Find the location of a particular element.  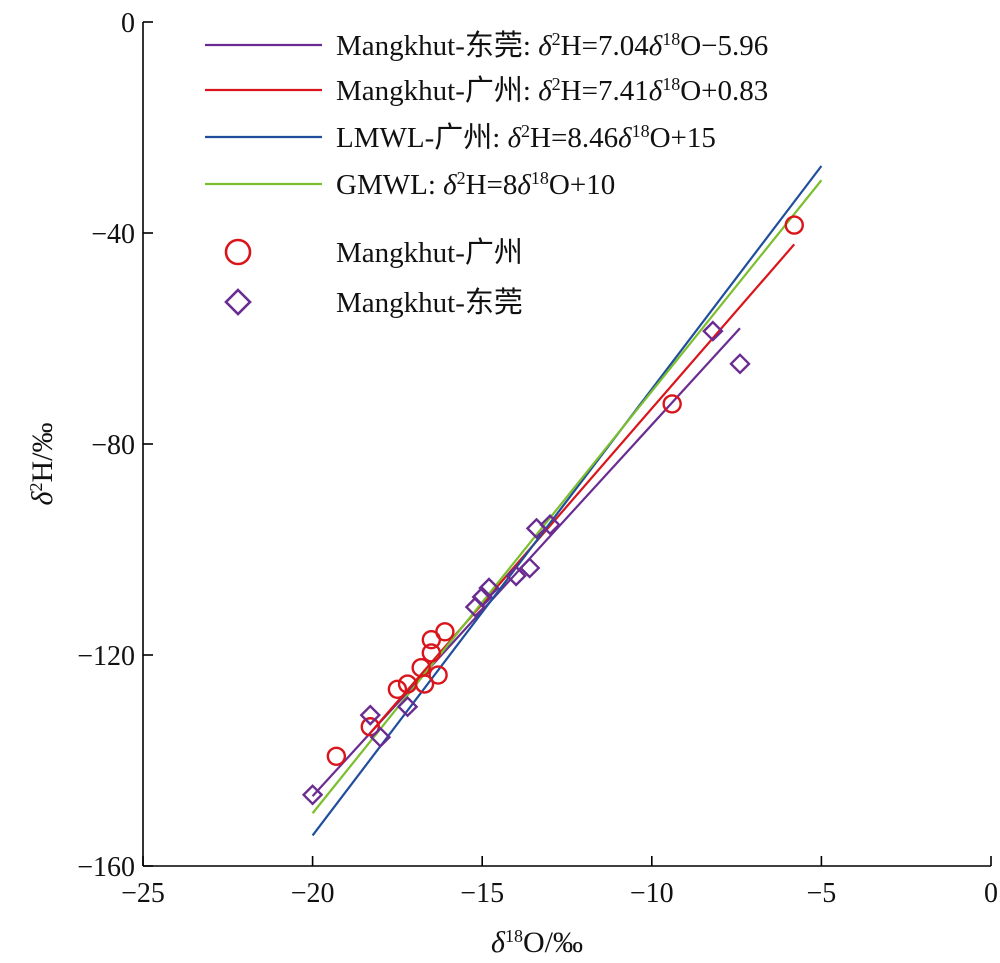

y-tick-label: −120 is located at coordinates (106, 656).